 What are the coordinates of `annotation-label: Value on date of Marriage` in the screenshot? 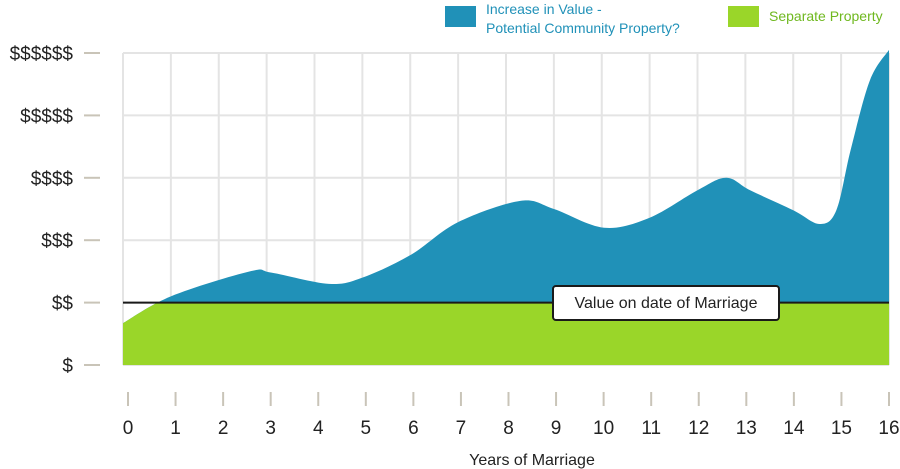 It's located at (666, 303).